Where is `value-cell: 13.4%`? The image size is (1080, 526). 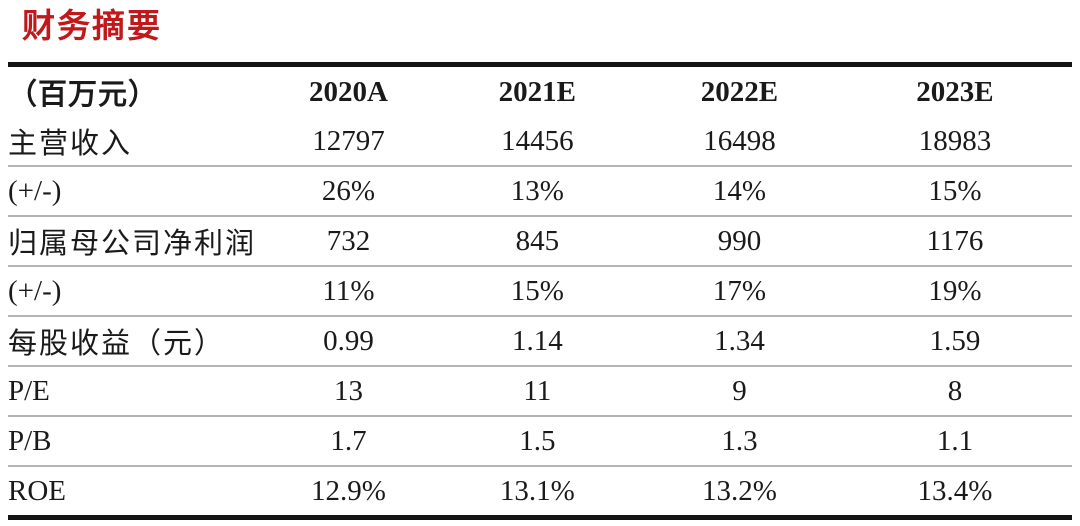
value-cell: 13.4% is located at coordinates (955, 490).